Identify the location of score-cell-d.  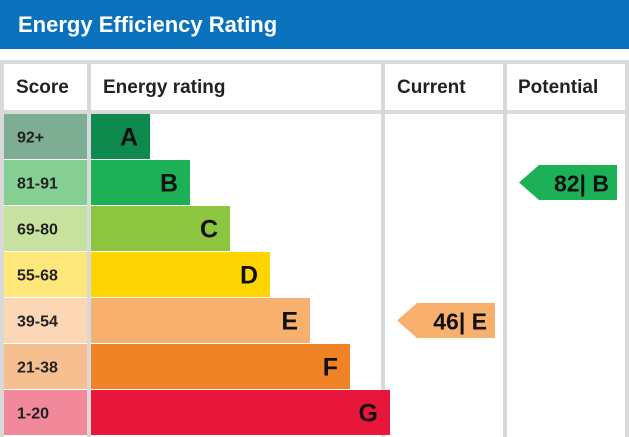
(45, 274).